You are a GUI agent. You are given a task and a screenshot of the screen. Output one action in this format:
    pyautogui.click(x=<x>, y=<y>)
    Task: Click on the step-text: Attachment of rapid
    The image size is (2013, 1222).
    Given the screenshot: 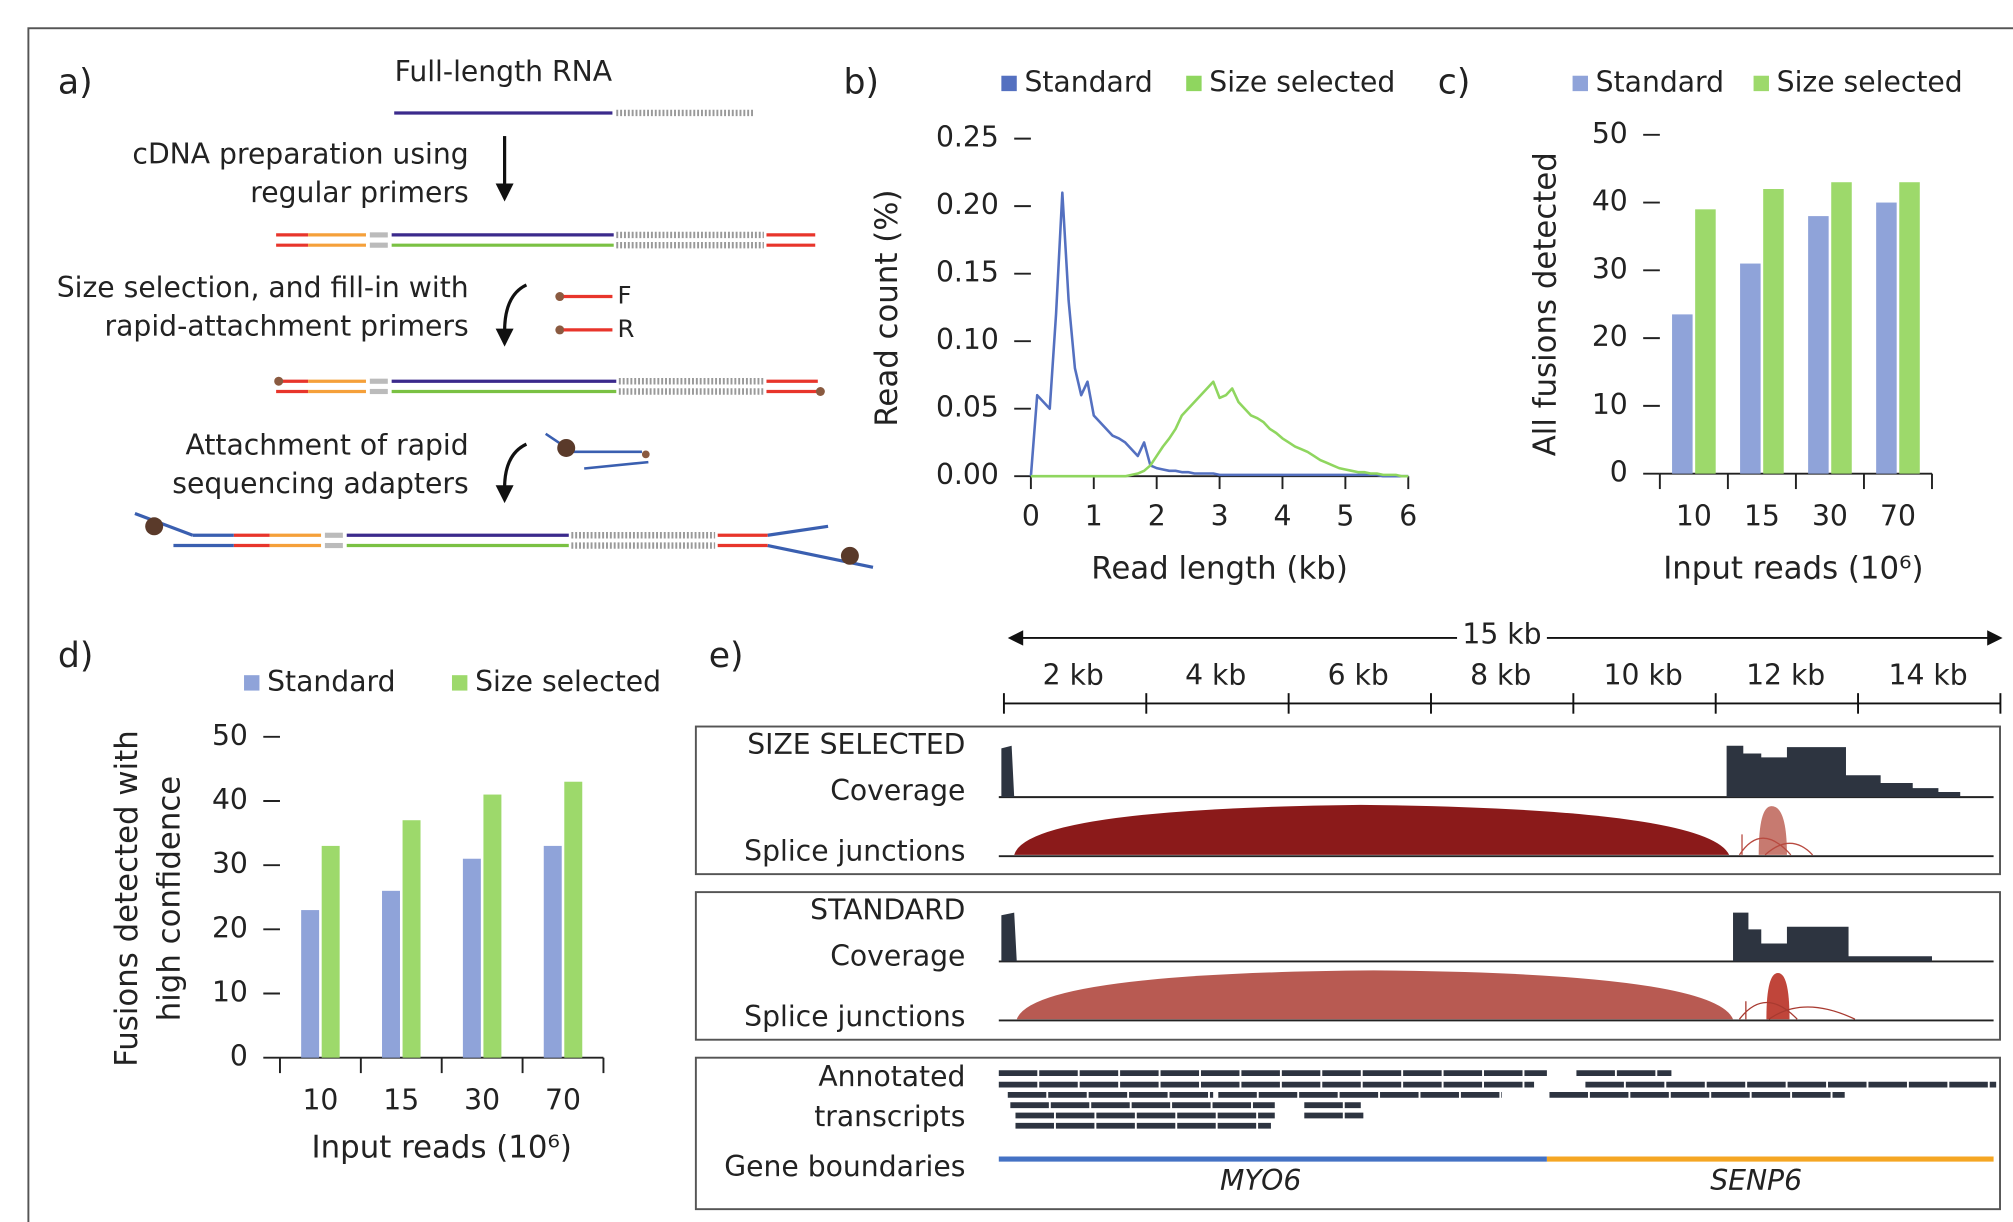 What is the action you would take?
    pyautogui.click(x=327, y=445)
    